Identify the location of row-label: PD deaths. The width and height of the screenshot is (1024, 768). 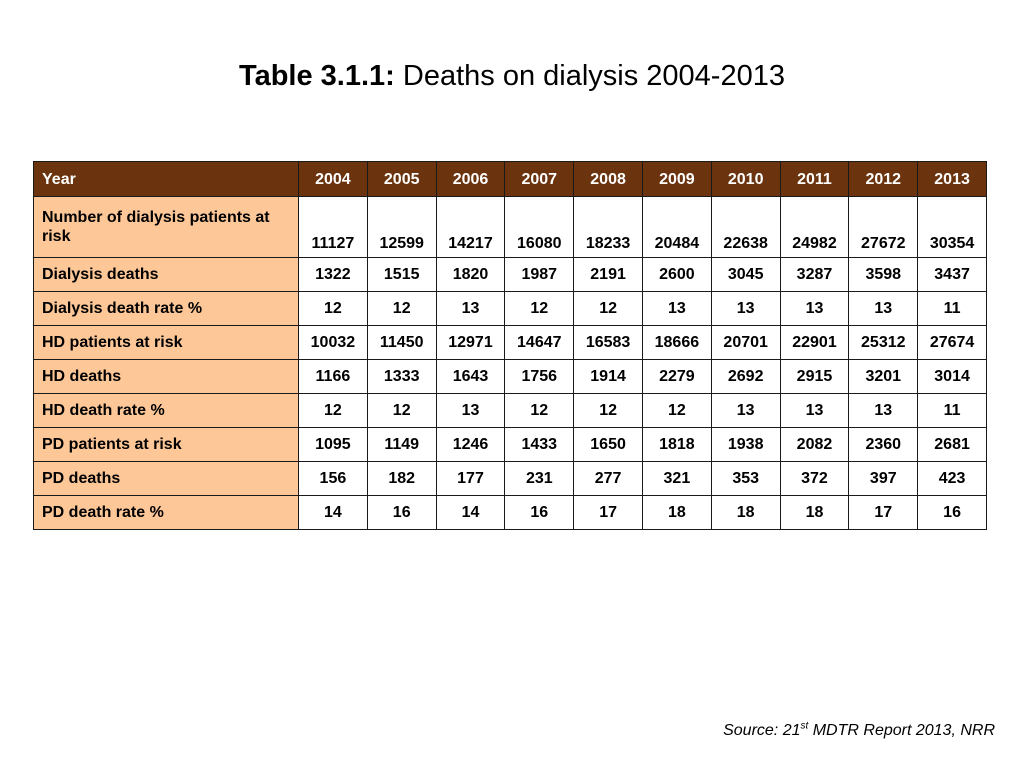
(166, 478).